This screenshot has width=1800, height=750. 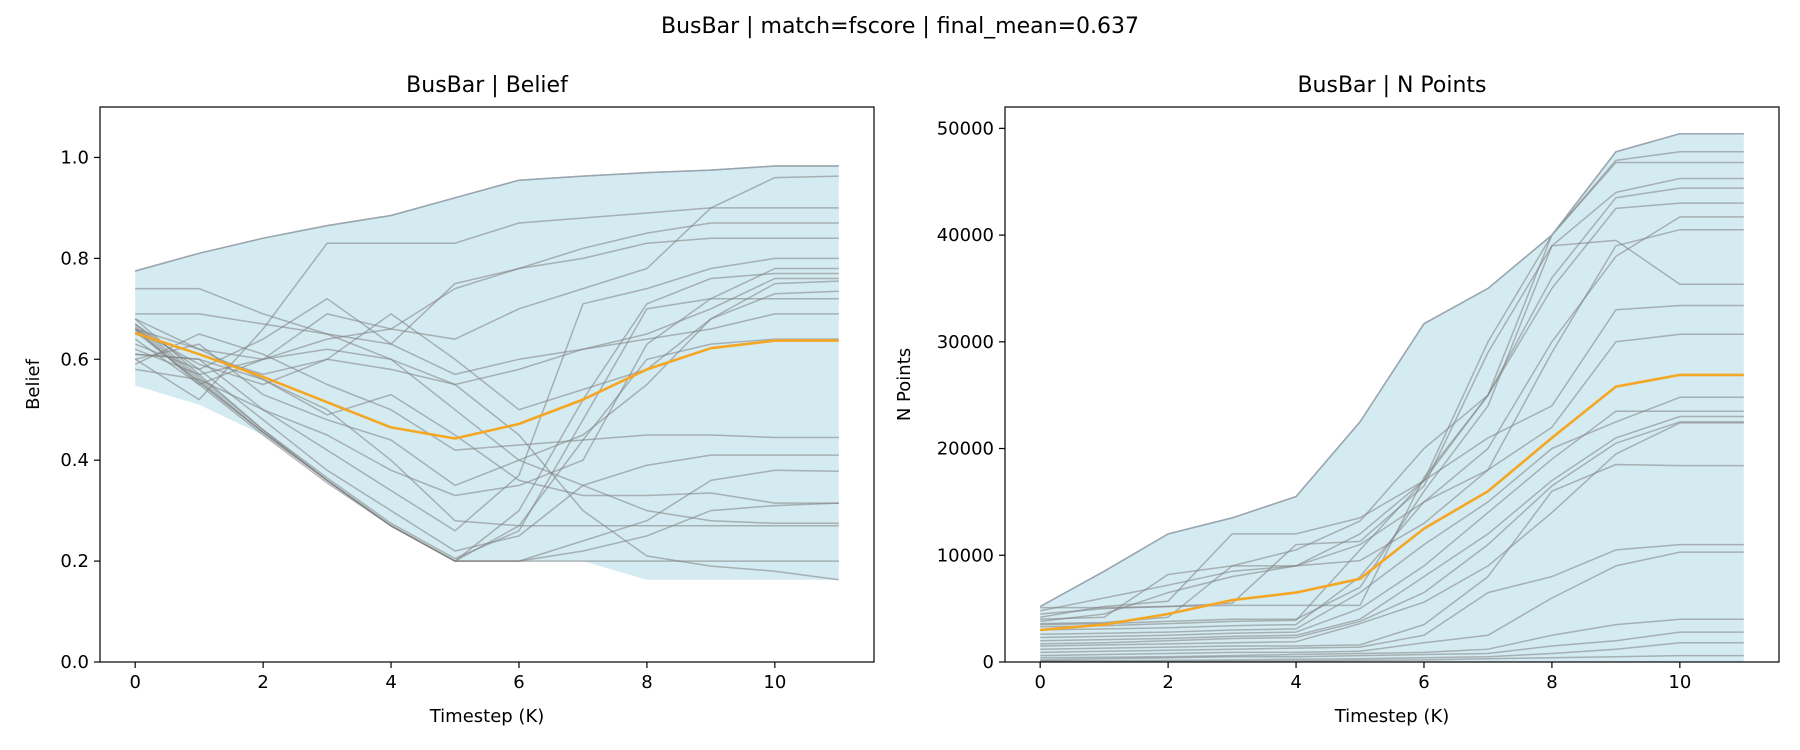 What do you see at coordinates (965, 555) in the screenshot?
I see `npoints-ytick-label-1: 10000` at bounding box center [965, 555].